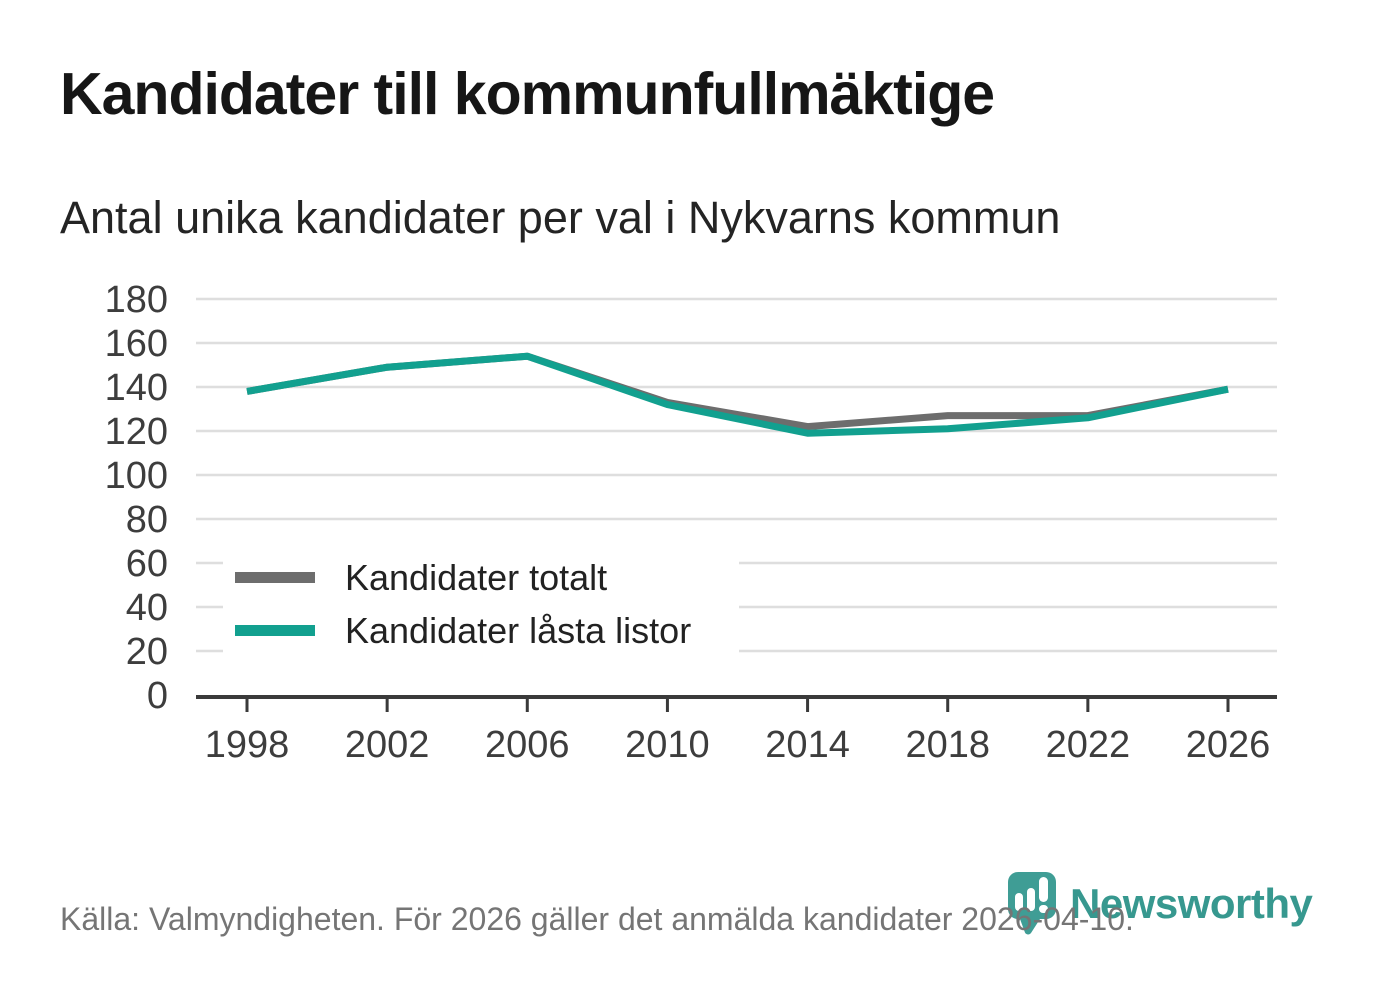 The image size is (1382, 999). I want to click on svg-text: 0, so click(157, 696).